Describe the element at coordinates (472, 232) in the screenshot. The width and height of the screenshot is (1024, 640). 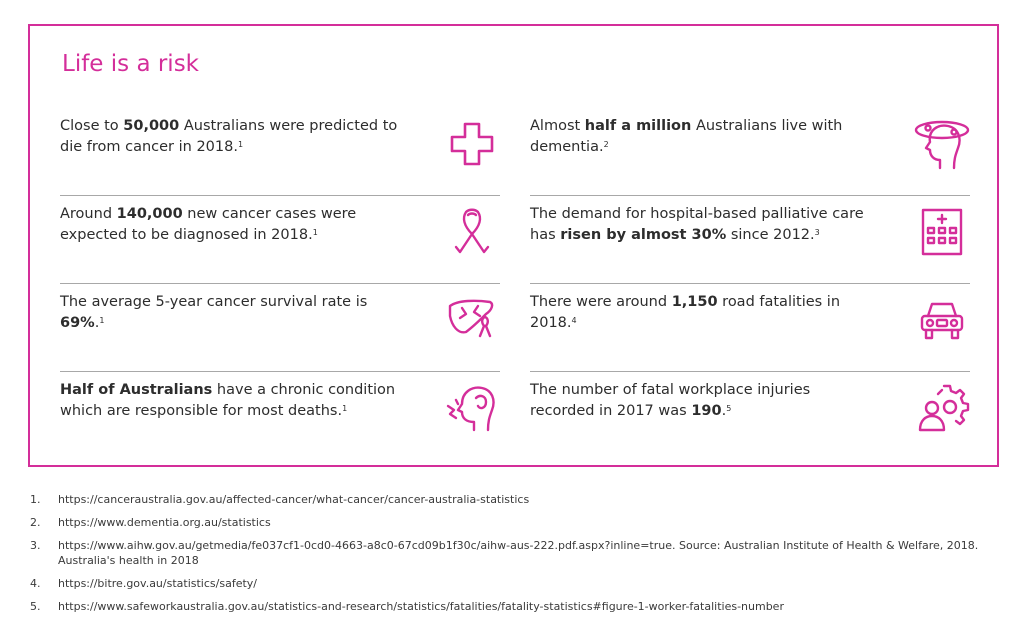
I see `cancer-ribbon-icon` at that location.